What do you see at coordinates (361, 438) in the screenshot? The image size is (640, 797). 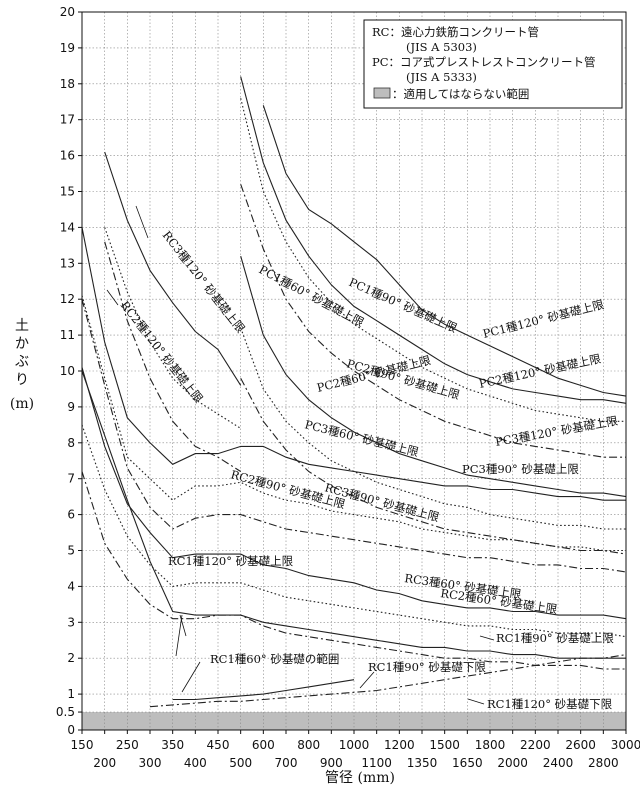 I see `annotation-17: PC3種60° 砂基礎上限` at bounding box center [361, 438].